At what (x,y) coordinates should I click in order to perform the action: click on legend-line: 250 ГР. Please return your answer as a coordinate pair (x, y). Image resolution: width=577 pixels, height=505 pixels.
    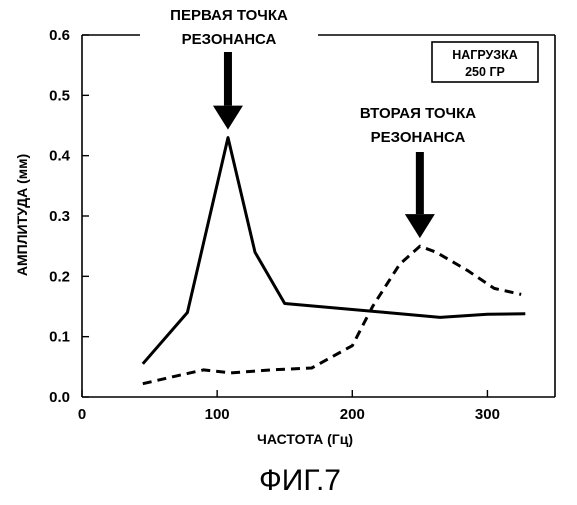
    Looking at the image, I should click on (485, 72).